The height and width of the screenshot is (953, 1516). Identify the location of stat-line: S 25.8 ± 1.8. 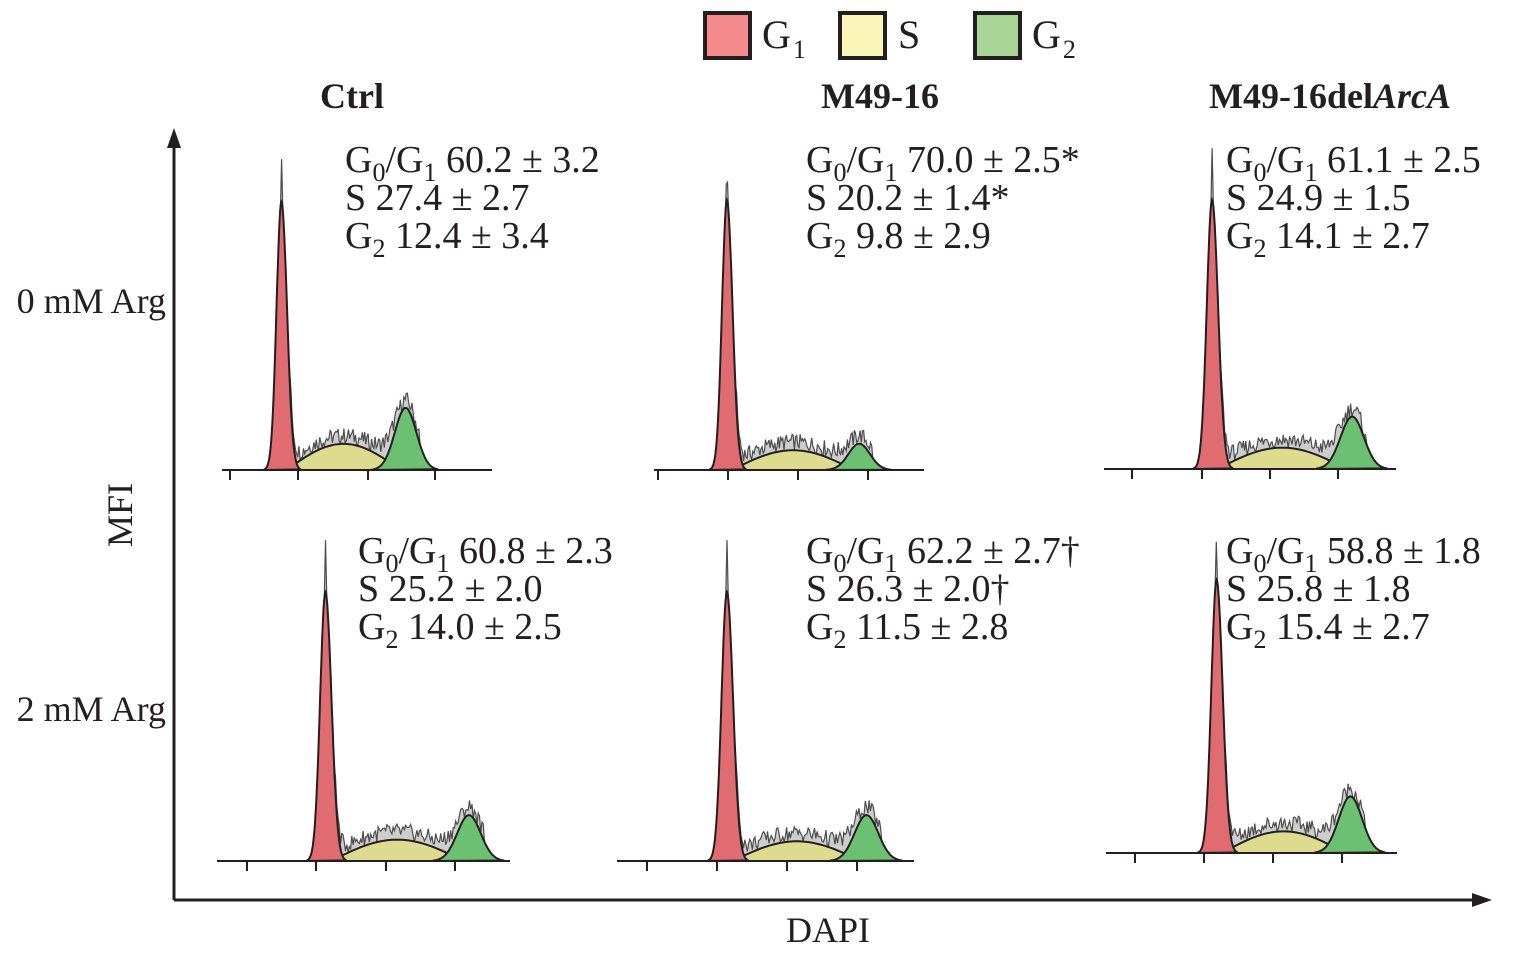
(1318, 589).